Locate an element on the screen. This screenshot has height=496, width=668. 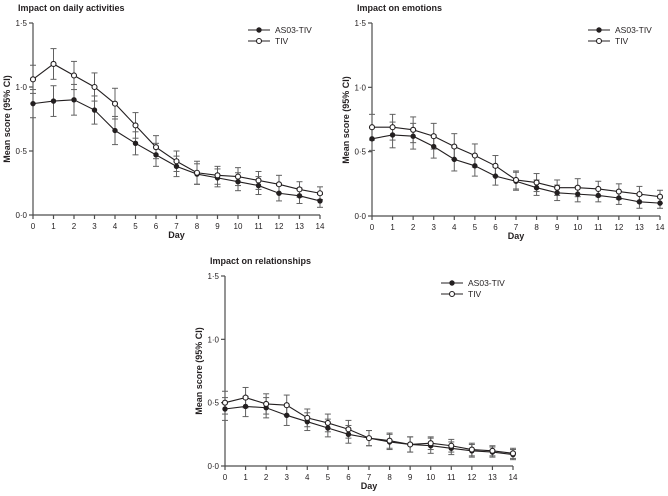
x-tick-label: 12 is located at coordinates (618, 227).